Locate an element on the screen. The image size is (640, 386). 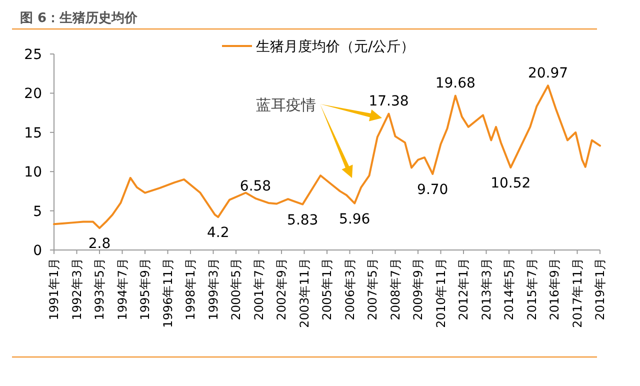
data-label: 10.52 is located at coordinates (510, 184).